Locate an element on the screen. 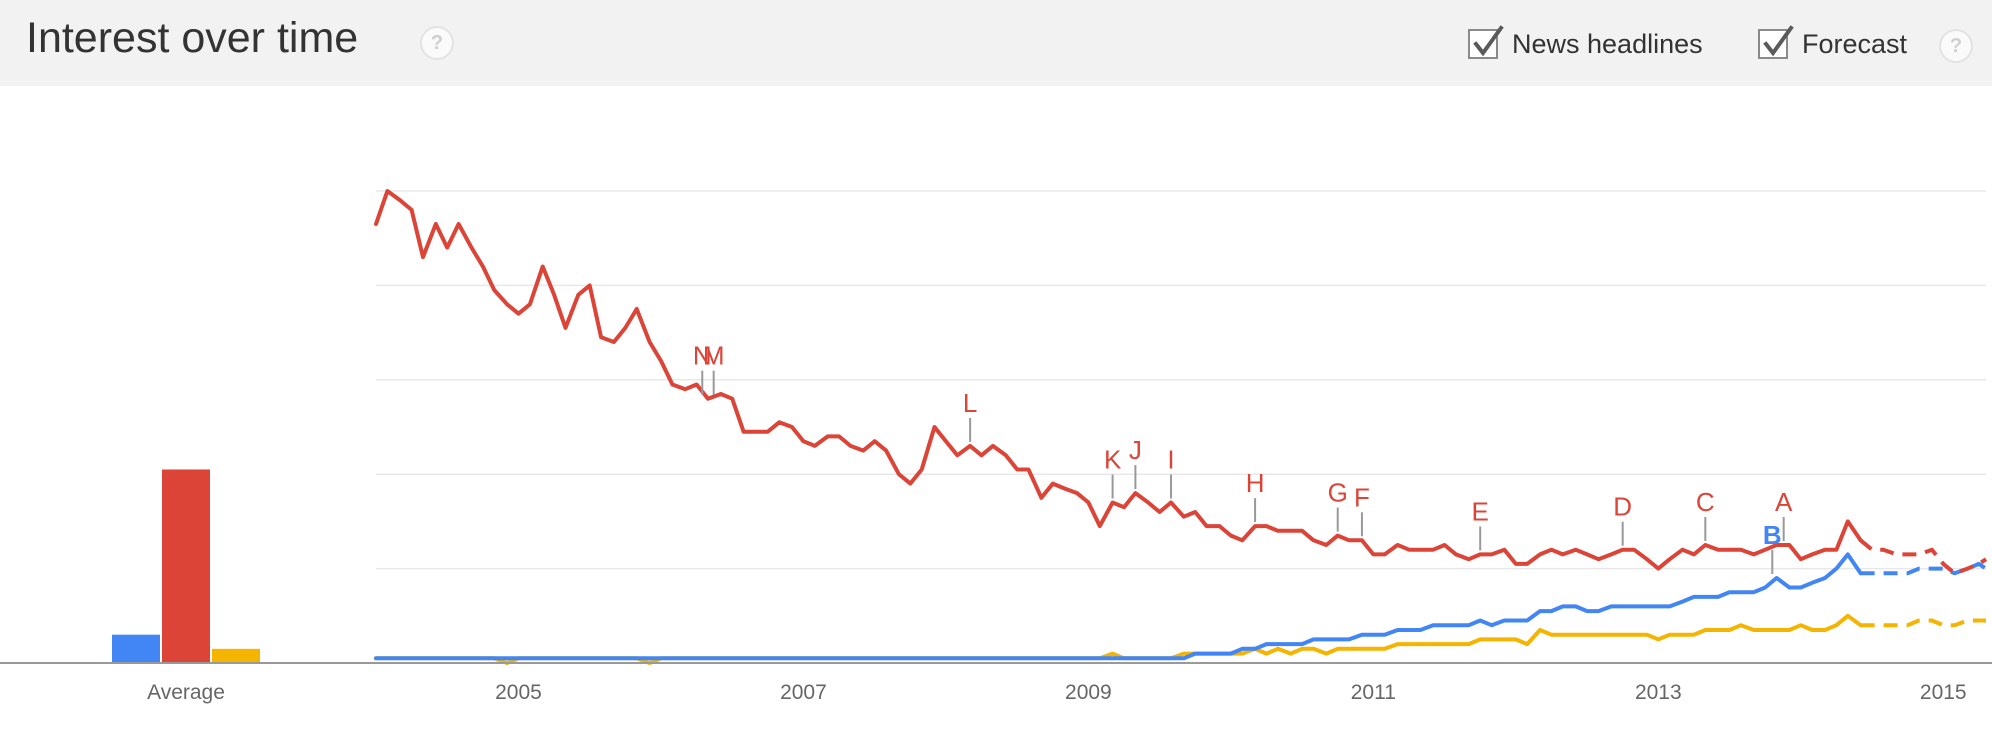 This screenshot has width=1992, height=740. x-tick-label: 2009 is located at coordinates (1088, 692).